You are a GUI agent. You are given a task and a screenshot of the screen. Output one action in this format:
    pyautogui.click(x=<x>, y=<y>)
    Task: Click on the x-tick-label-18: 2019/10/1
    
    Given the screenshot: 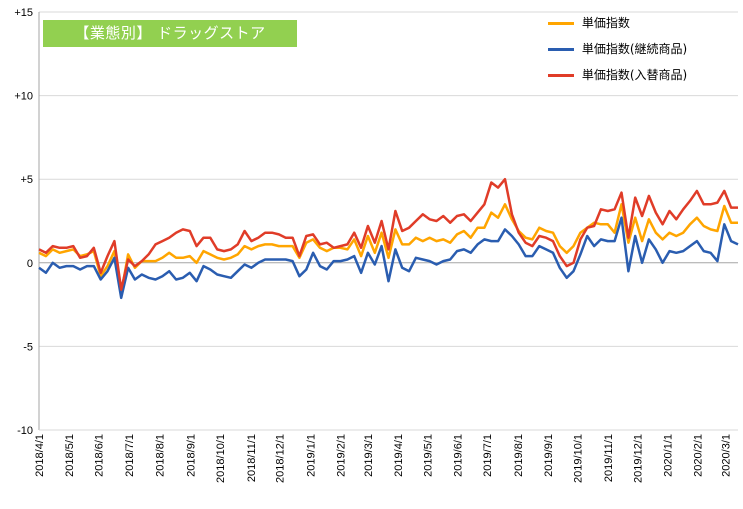 What is the action you would take?
    pyautogui.click(x=579, y=458)
    